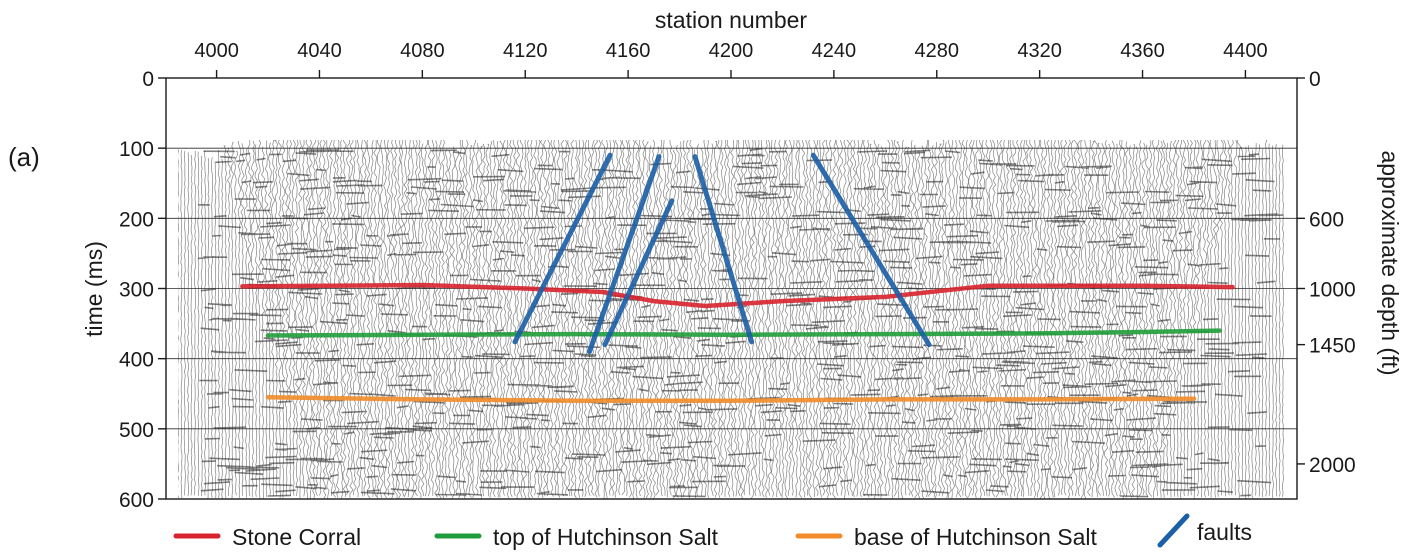 The height and width of the screenshot is (552, 1418). I want to click on x-tick-label: 4200, so click(731, 51).